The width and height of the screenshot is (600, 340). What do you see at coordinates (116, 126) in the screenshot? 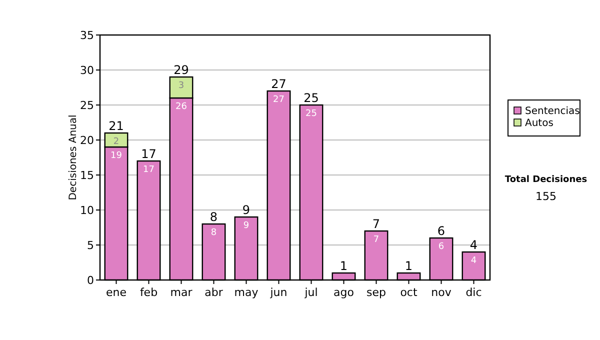
I see `total-label: 21` at bounding box center [116, 126].